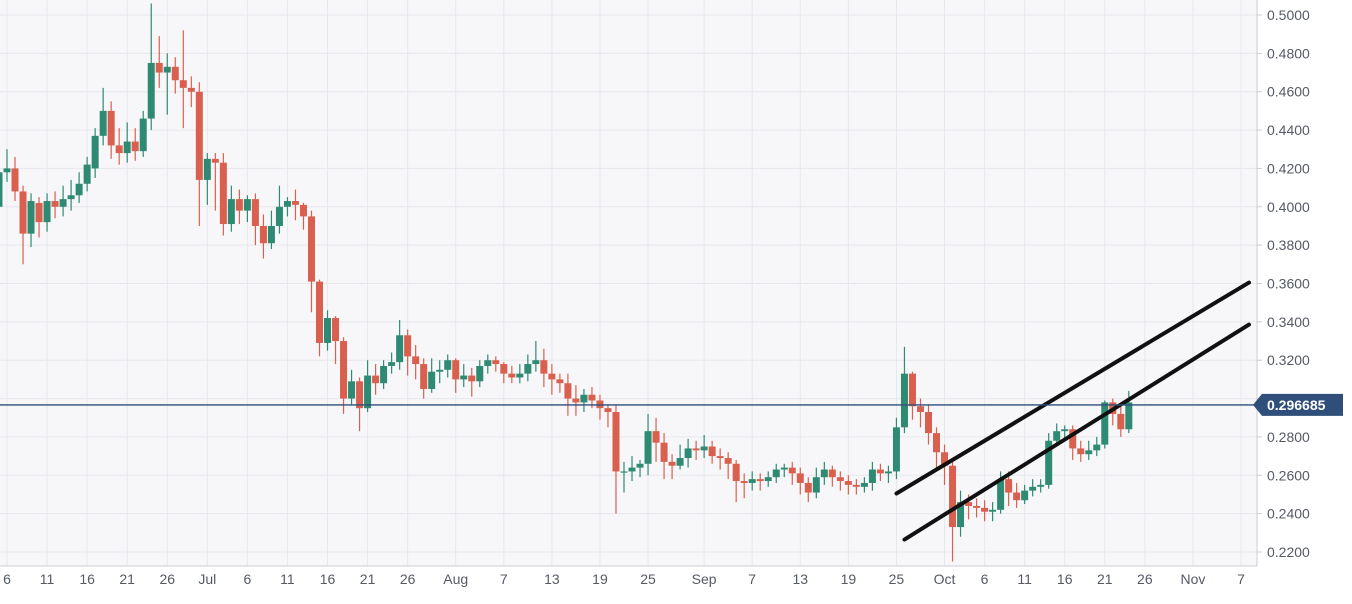  I want to click on channel-line, so click(1073, 388).